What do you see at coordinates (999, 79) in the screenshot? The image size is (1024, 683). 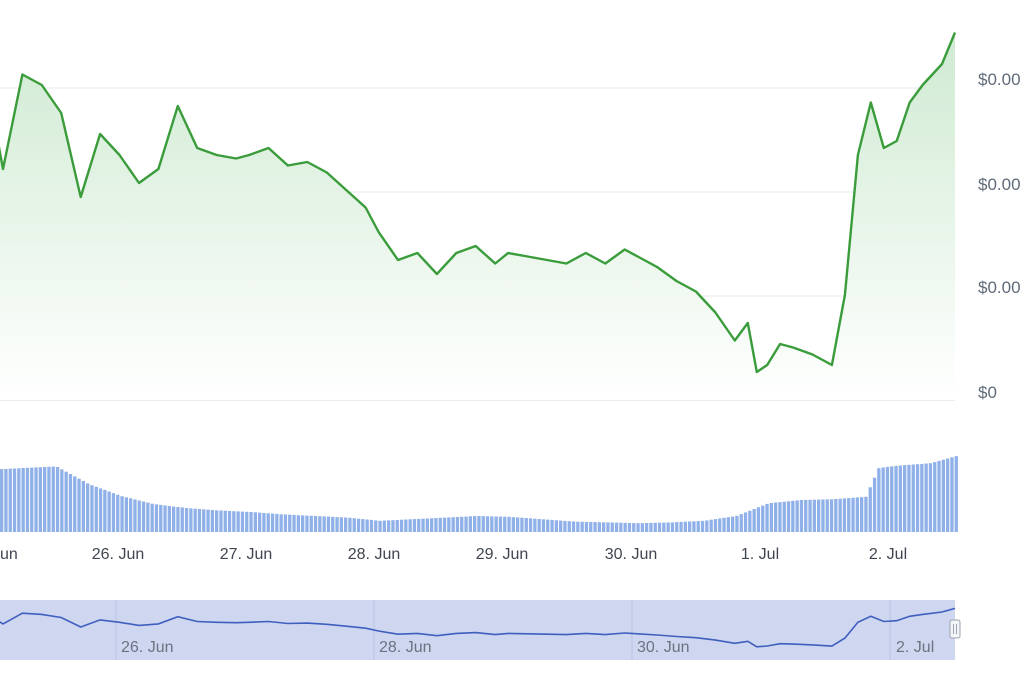 I see `y-tick-label: $0.00` at bounding box center [999, 79].